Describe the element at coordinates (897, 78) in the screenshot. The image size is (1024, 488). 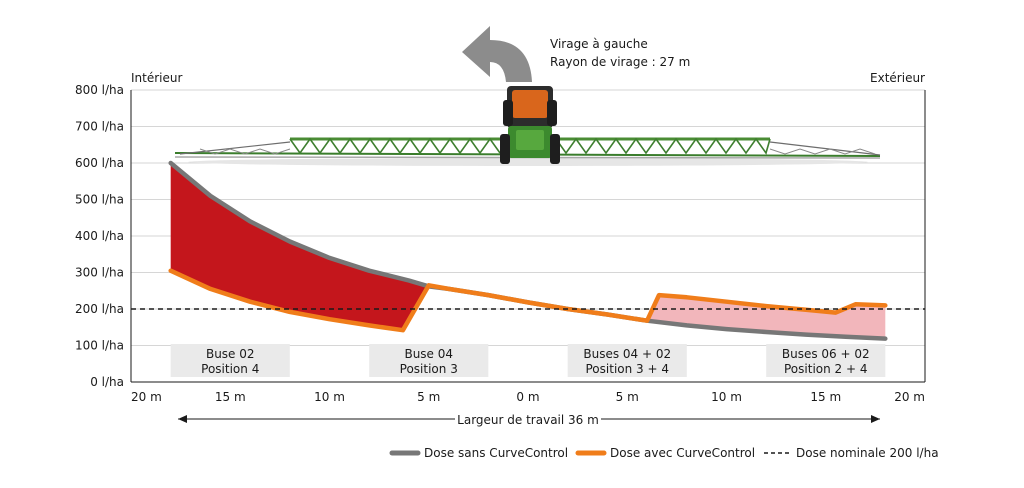
I see `side-label-right: Extérieur` at that location.